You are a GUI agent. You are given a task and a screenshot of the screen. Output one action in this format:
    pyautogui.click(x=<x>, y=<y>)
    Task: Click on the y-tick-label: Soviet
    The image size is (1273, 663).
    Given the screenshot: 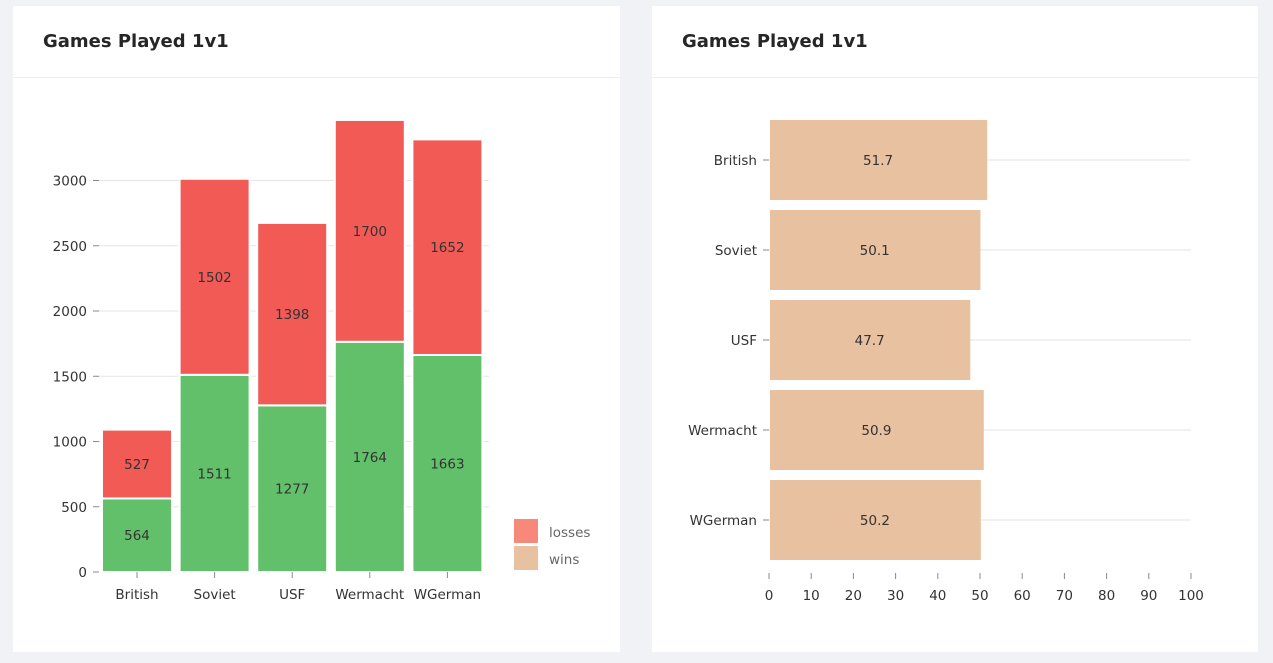 What is the action you would take?
    pyautogui.click(x=736, y=251)
    